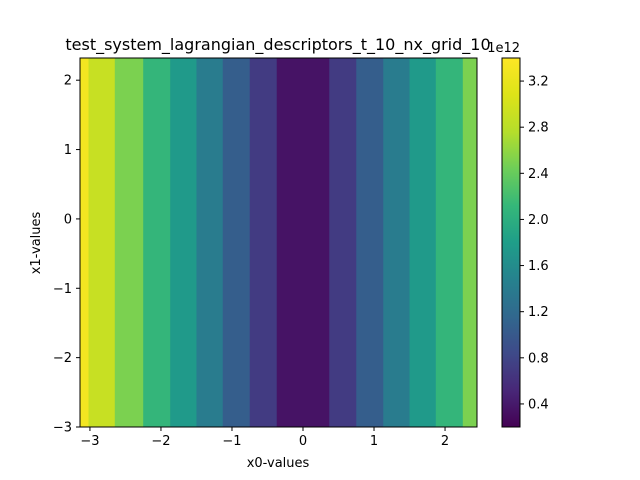  What do you see at coordinates (374, 441) in the screenshot?
I see `x-tick-label: 1` at bounding box center [374, 441].